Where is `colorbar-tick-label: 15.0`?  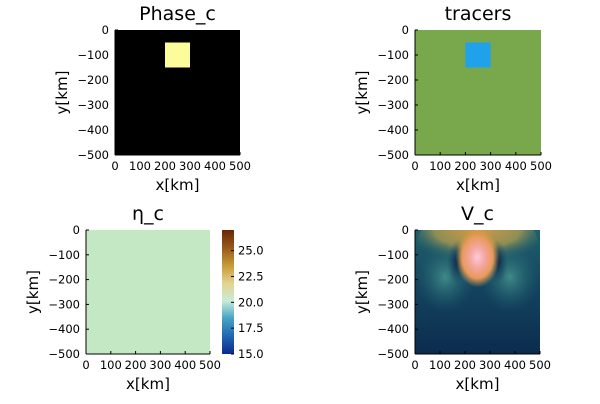 colorbar-tick-label: 15.0 is located at coordinates (251, 354).